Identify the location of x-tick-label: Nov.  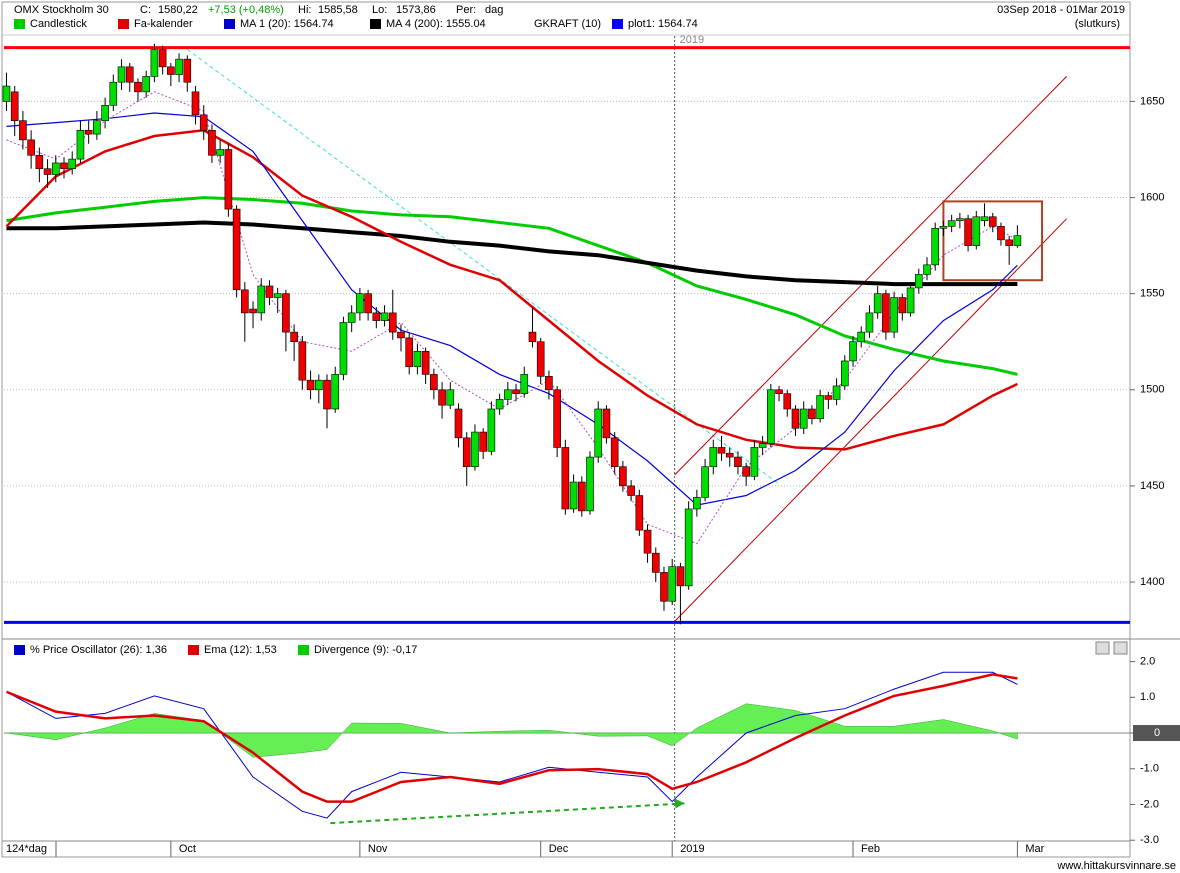
(378, 849).